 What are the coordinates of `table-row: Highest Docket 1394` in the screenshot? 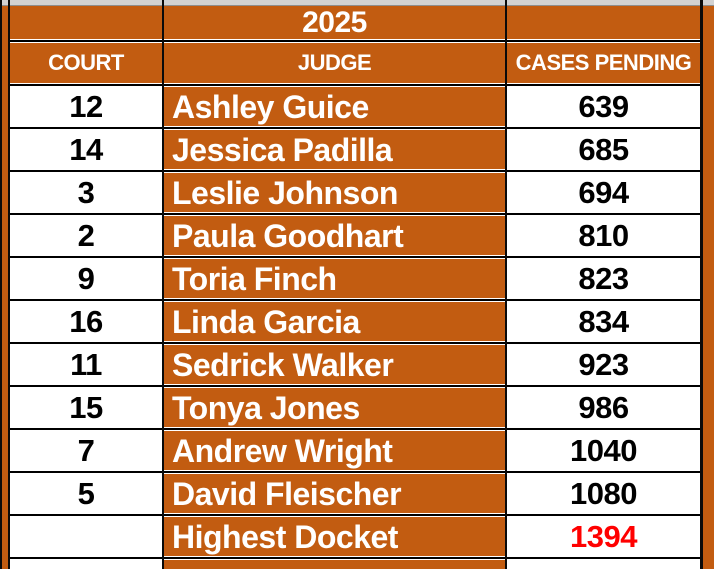 It's located at (357, 536).